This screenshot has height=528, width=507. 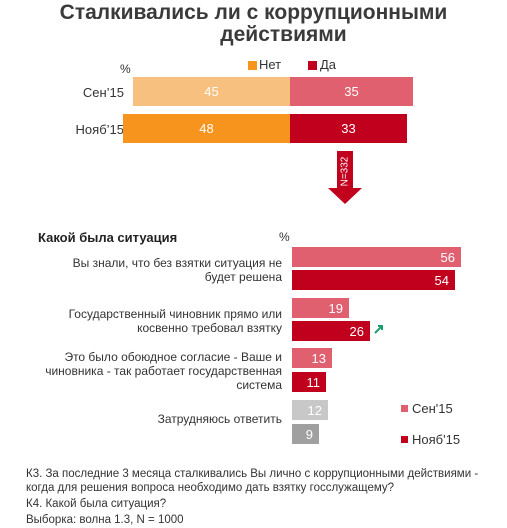 I want to click on legend-swatch-da, so click(x=312, y=65).